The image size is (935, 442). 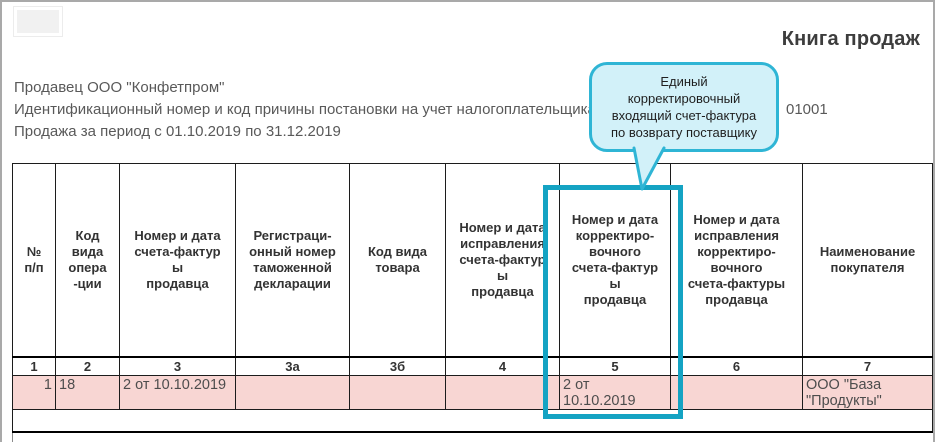 What do you see at coordinates (397, 365) in the screenshot?
I see `column-number-cell: 3б` at bounding box center [397, 365].